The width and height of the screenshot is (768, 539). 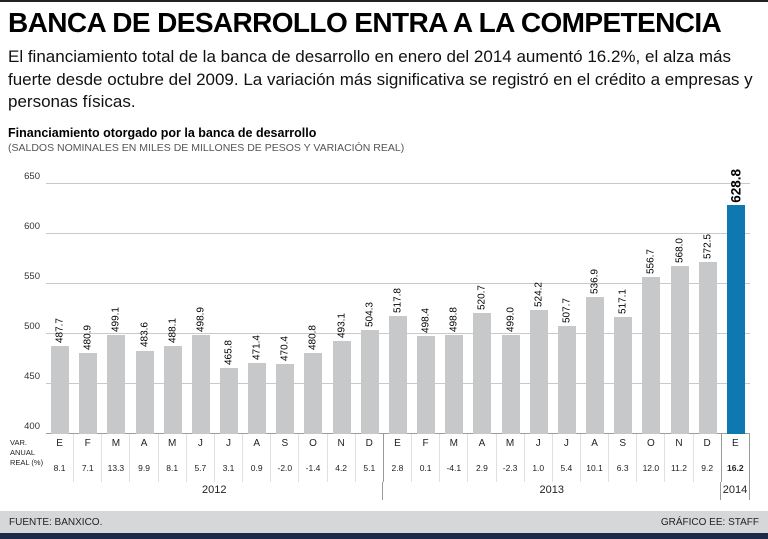 I want to click on gridline, so click(x=398, y=284).